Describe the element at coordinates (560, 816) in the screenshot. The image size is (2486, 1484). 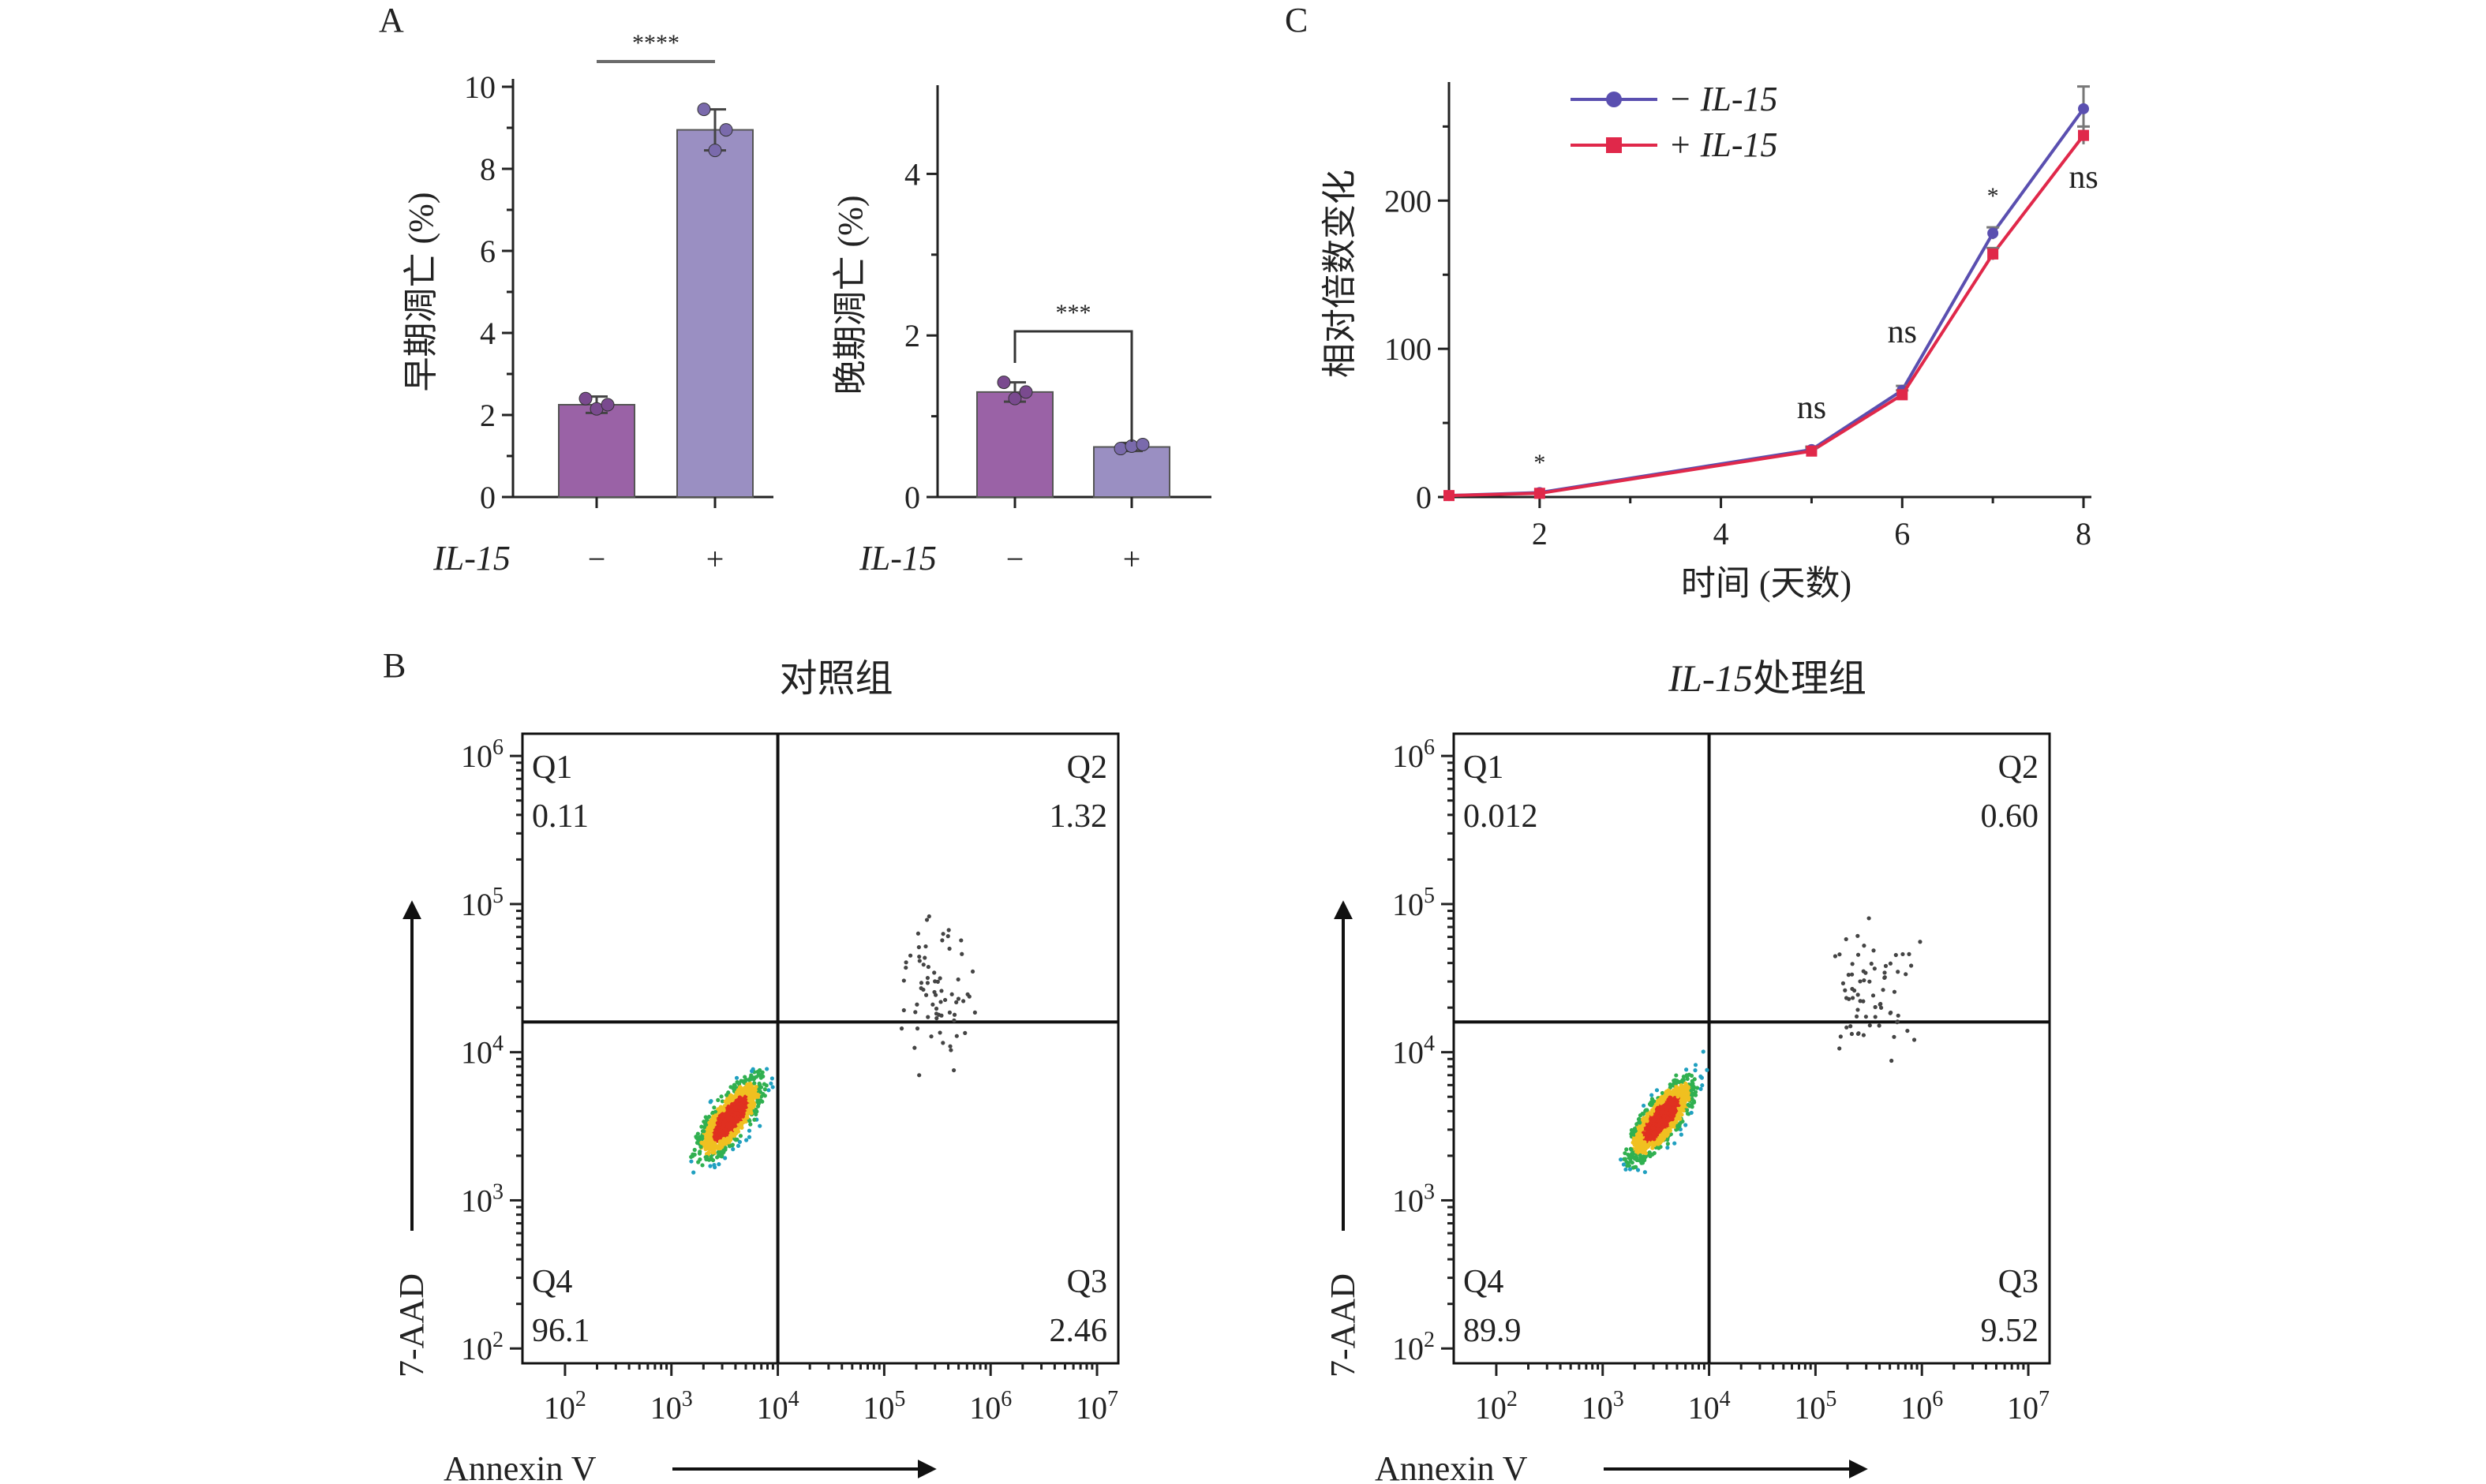
I see `quadrant-value: 0.11` at that location.